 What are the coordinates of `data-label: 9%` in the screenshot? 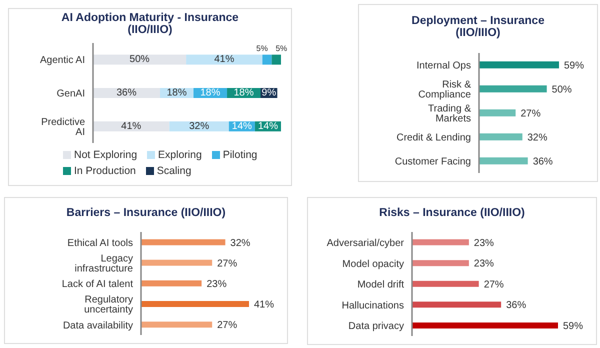 It's located at (269, 93).